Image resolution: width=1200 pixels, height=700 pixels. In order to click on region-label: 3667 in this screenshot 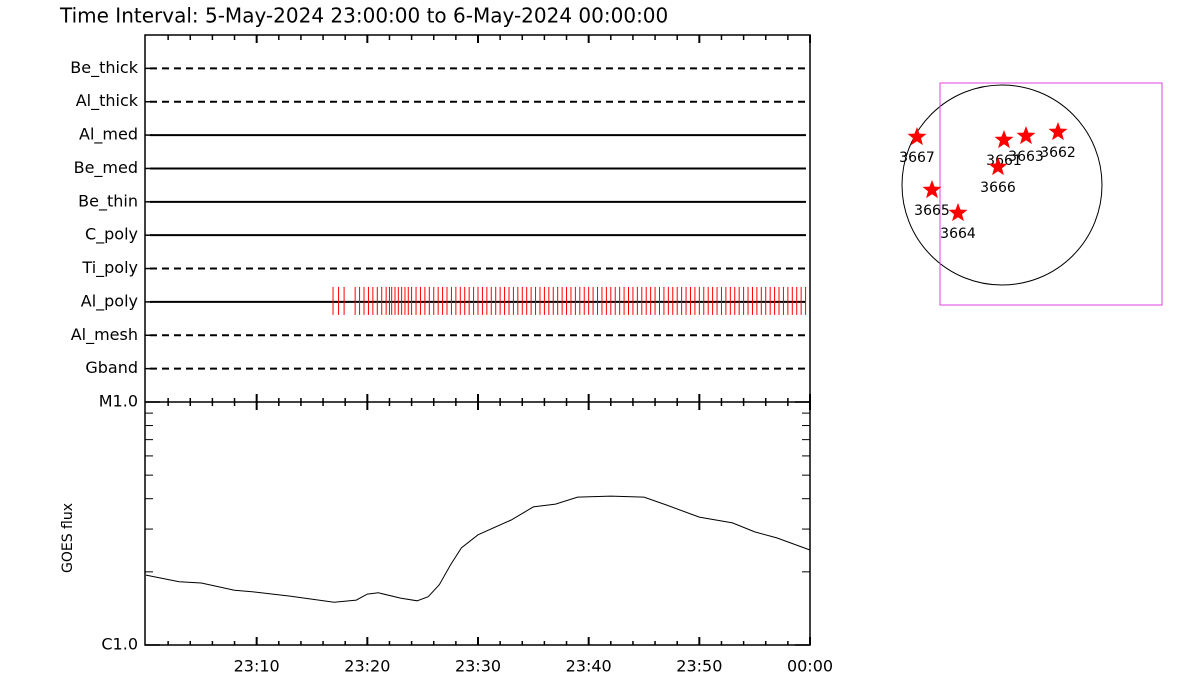, I will do `click(917, 158)`.